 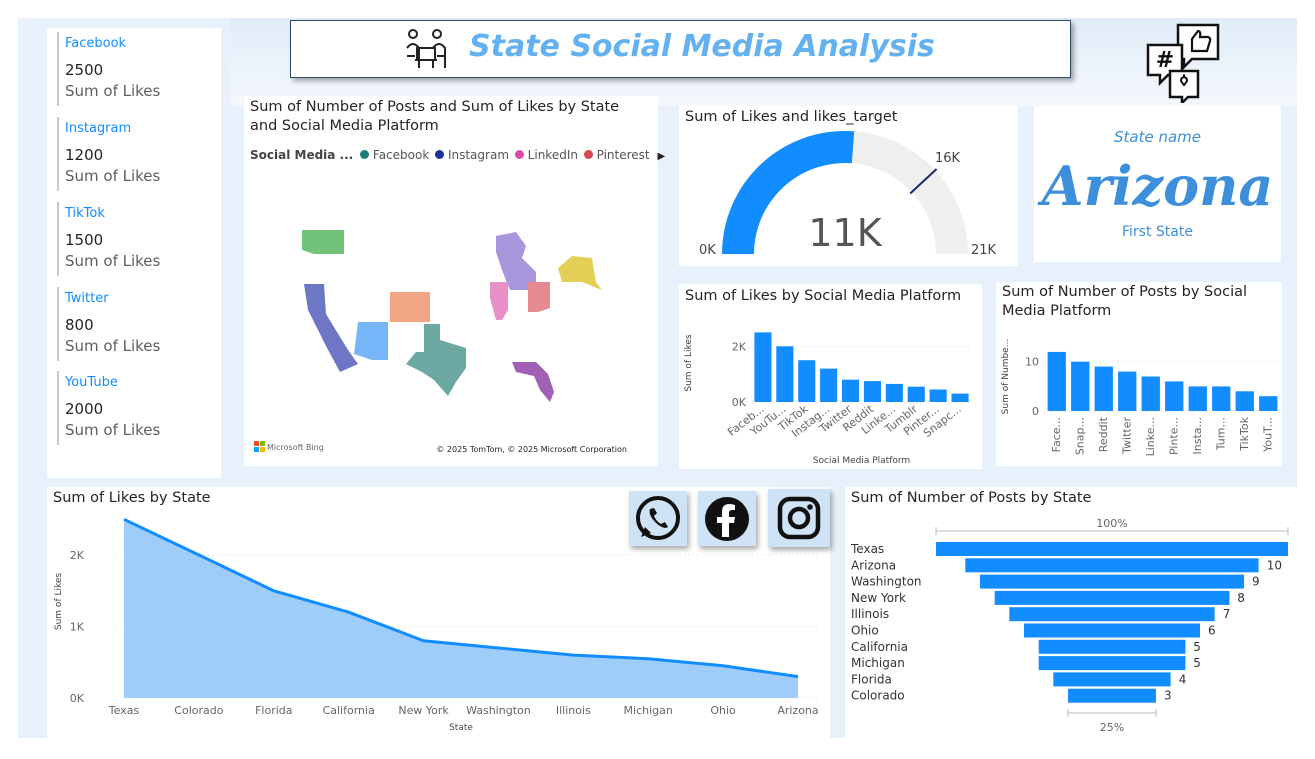 What do you see at coordinates (198, 710) in the screenshot?
I see `x-tick-label: Colorado` at bounding box center [198, 710].